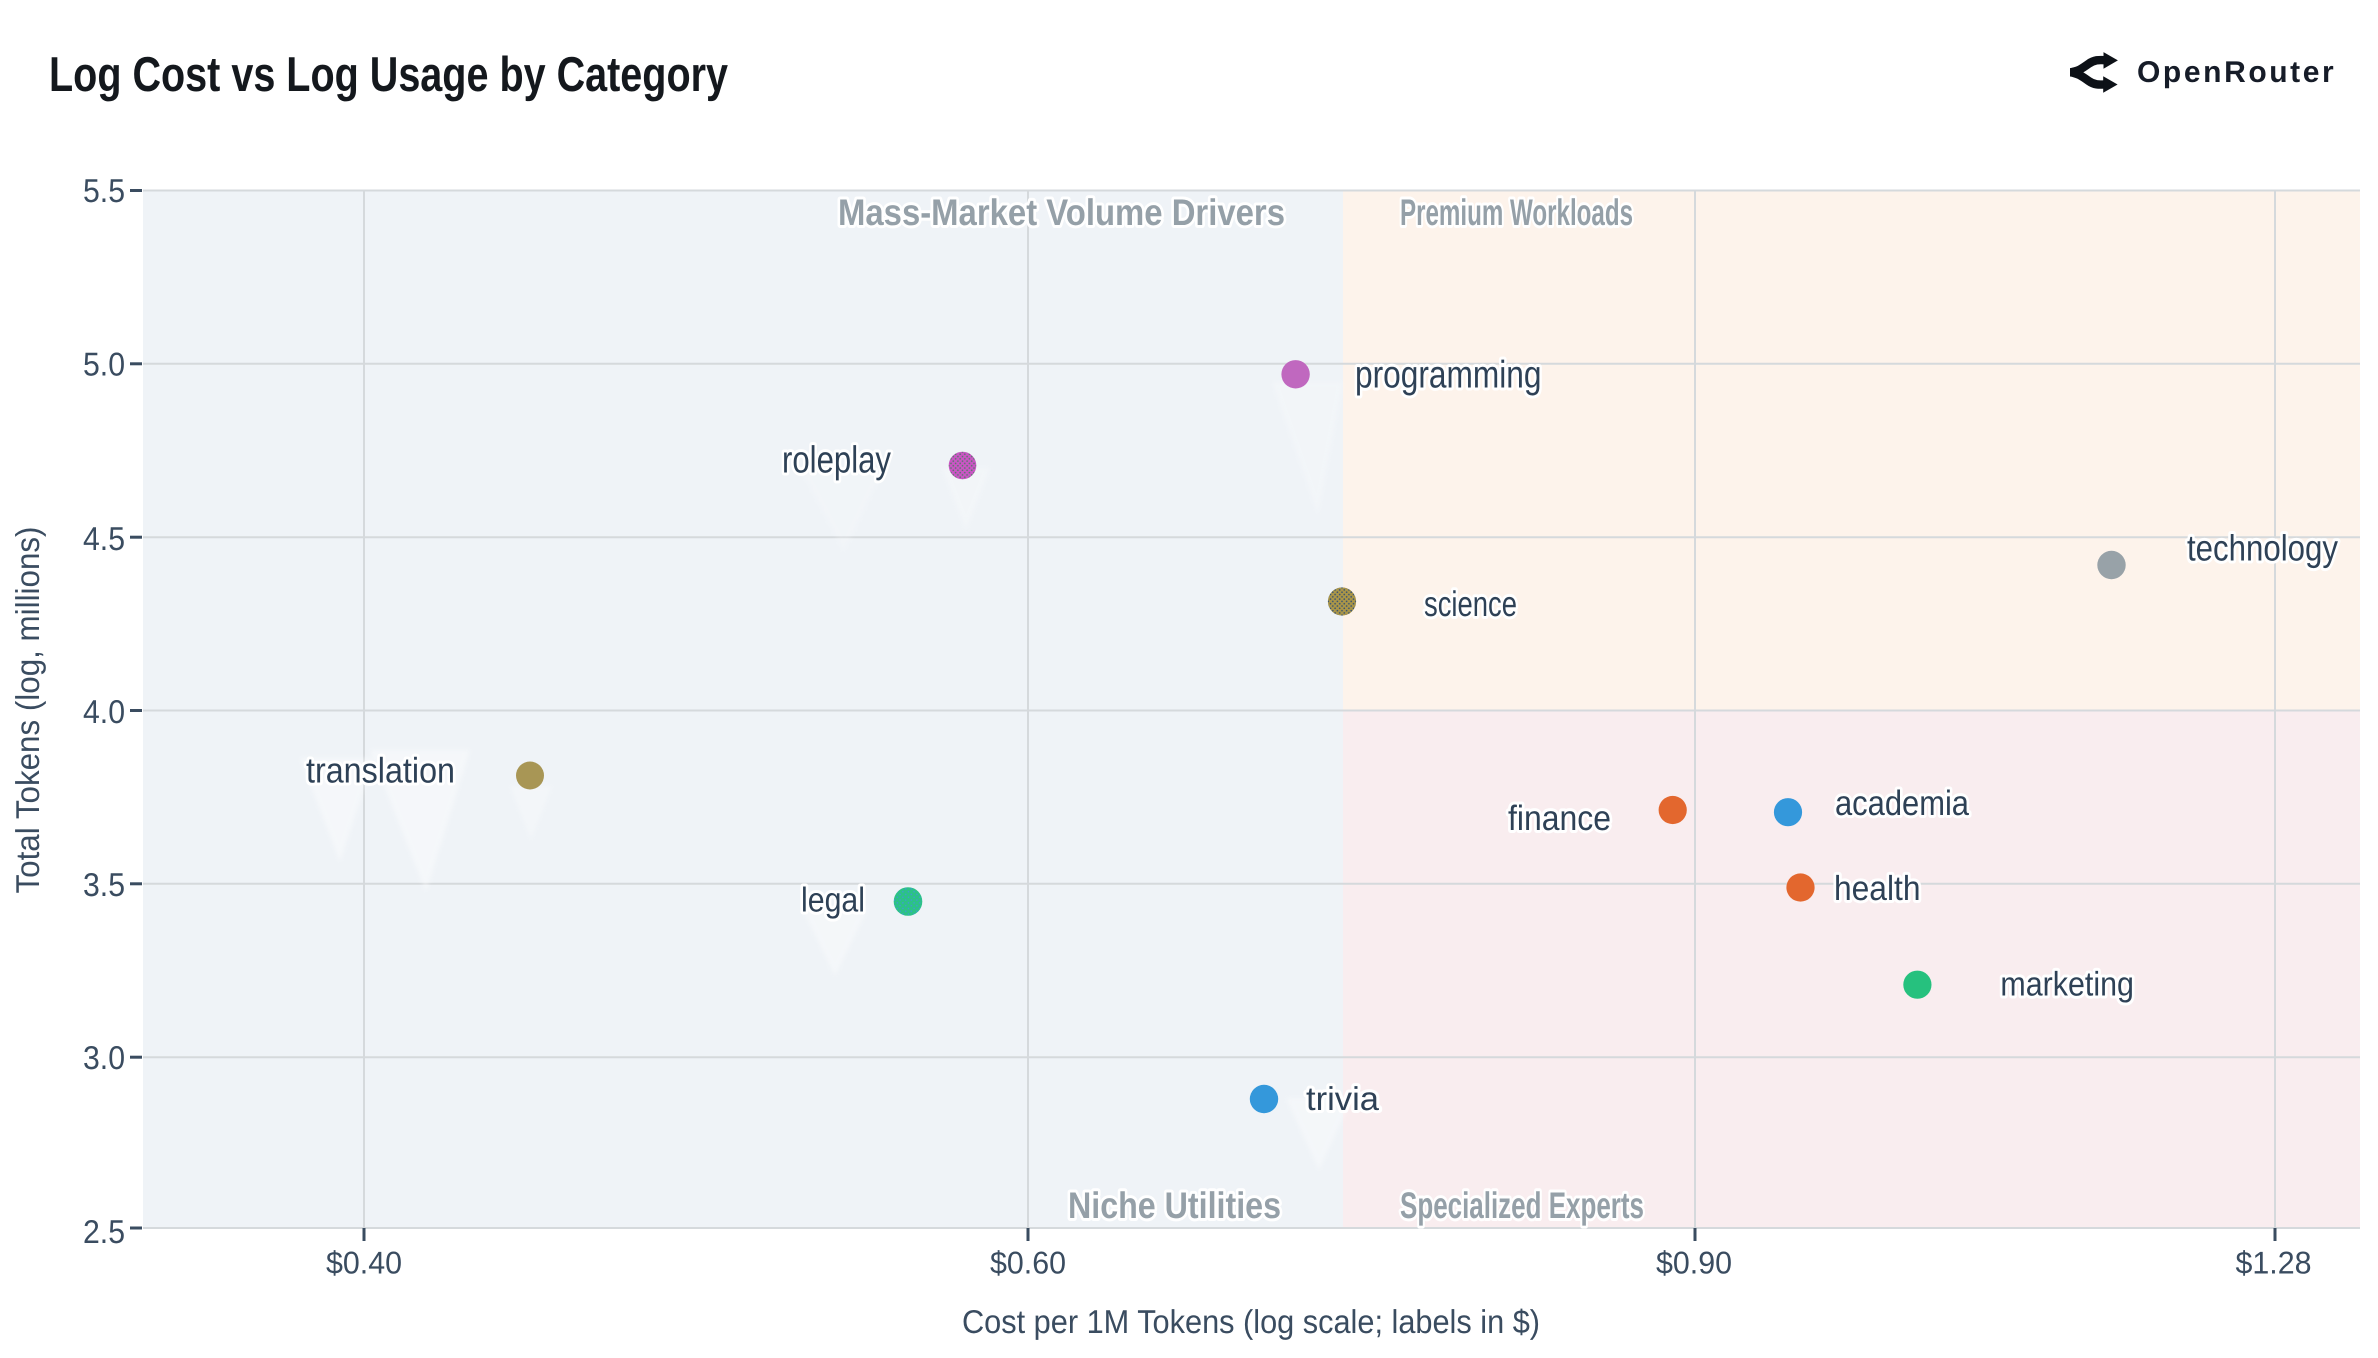 This screenshot has width=2378, height=1358. What do you see at coordinates (833, 901) in the screenshot?
I see `svg-text: legal` at bounding box center [833, 901].